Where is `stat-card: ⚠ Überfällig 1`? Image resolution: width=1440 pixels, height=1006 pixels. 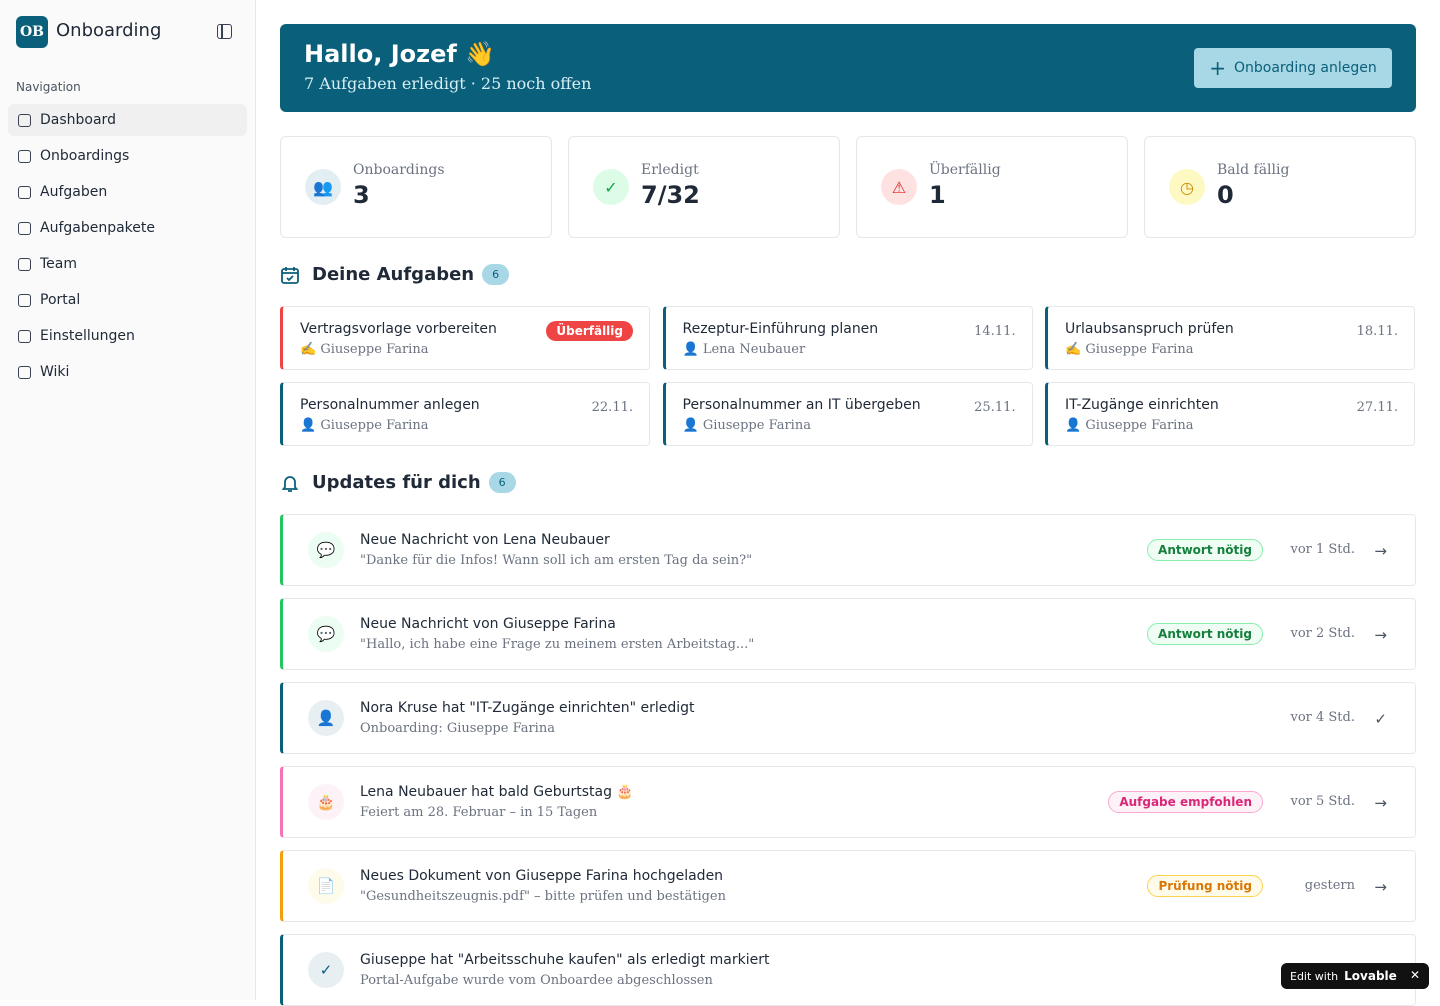
stat-card: ⚠ Überfällig 1 is located at coordinates (992, 187).